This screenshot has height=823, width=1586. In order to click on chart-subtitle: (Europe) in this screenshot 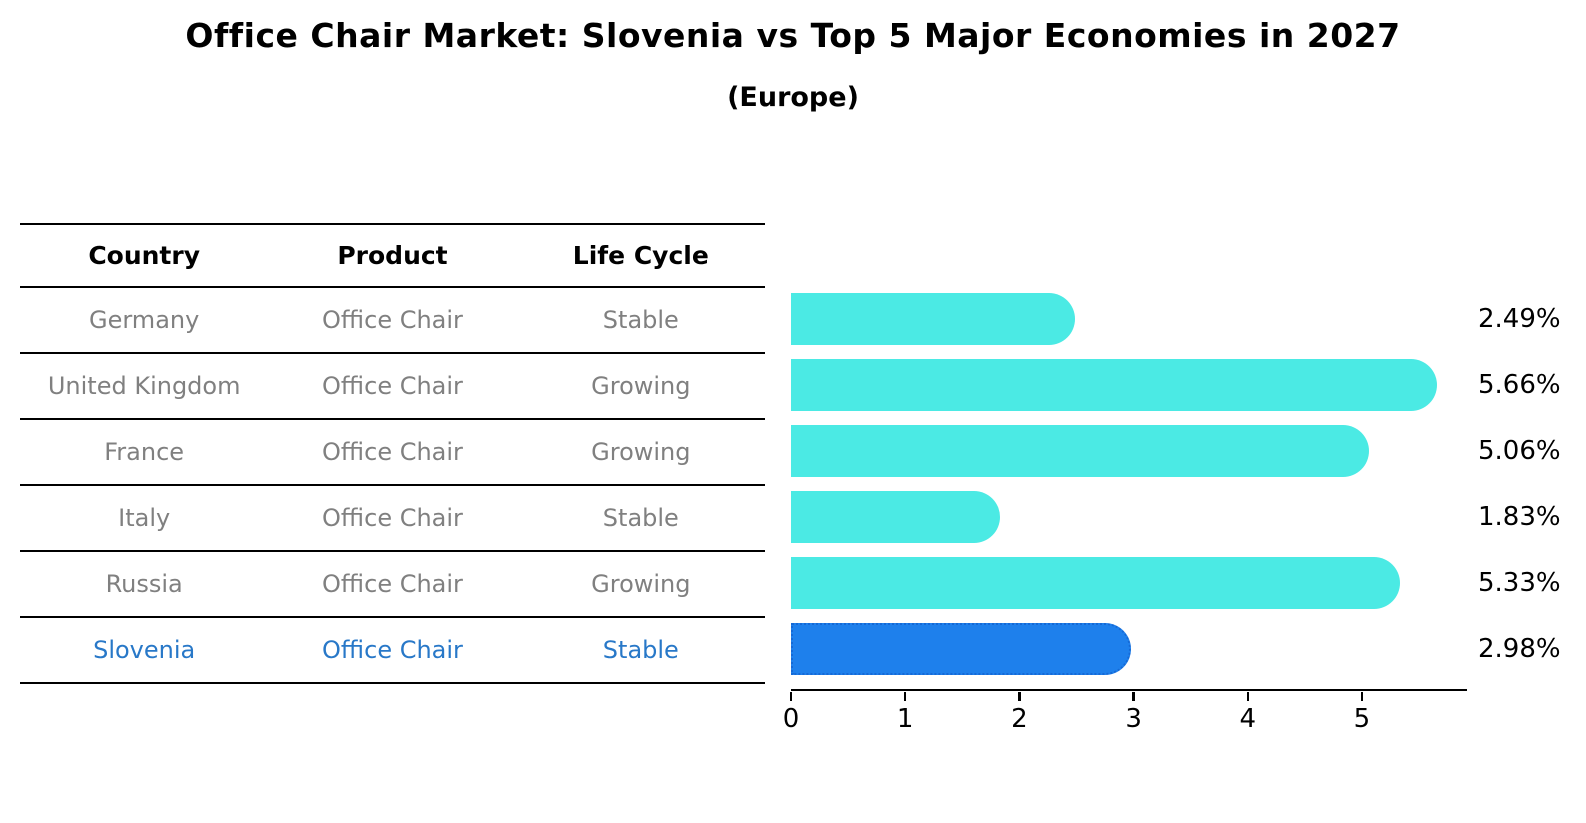, I will do `click(793, 97)`.